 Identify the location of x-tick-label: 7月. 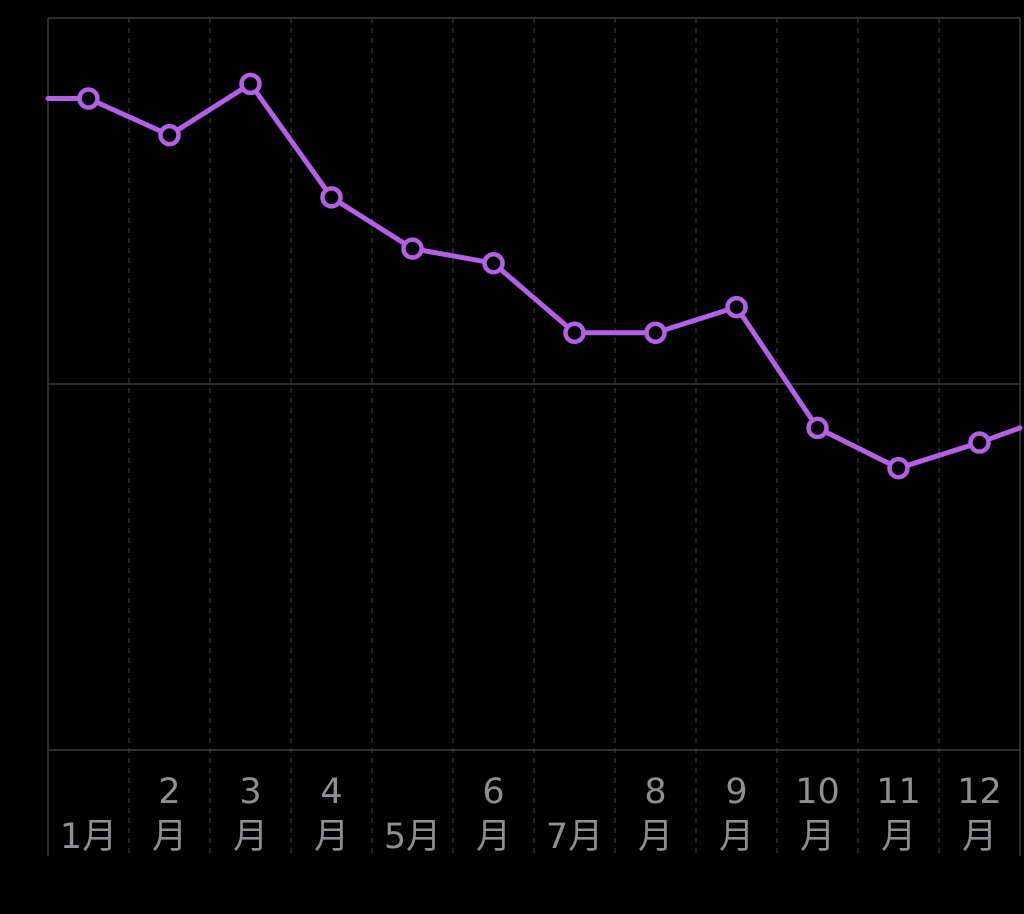
(574, 837).